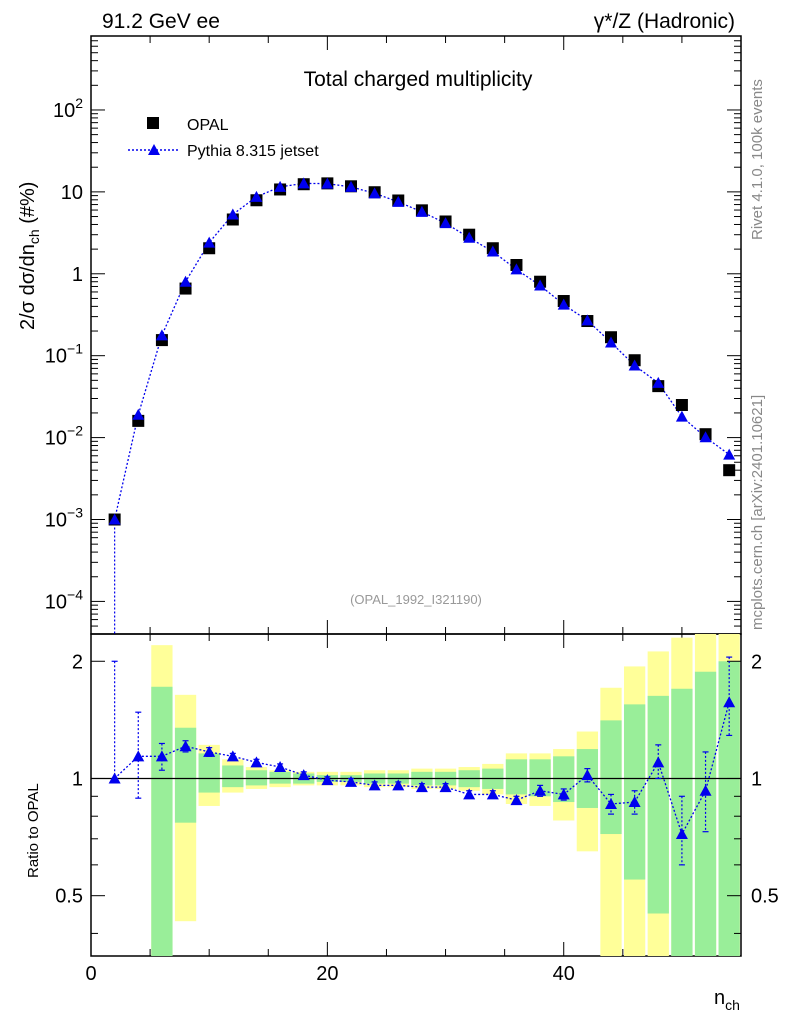 This screenshot has width=786, height=1024. I want to click on header-energy-label: 91.2 GeV ee, so click(161, 21).